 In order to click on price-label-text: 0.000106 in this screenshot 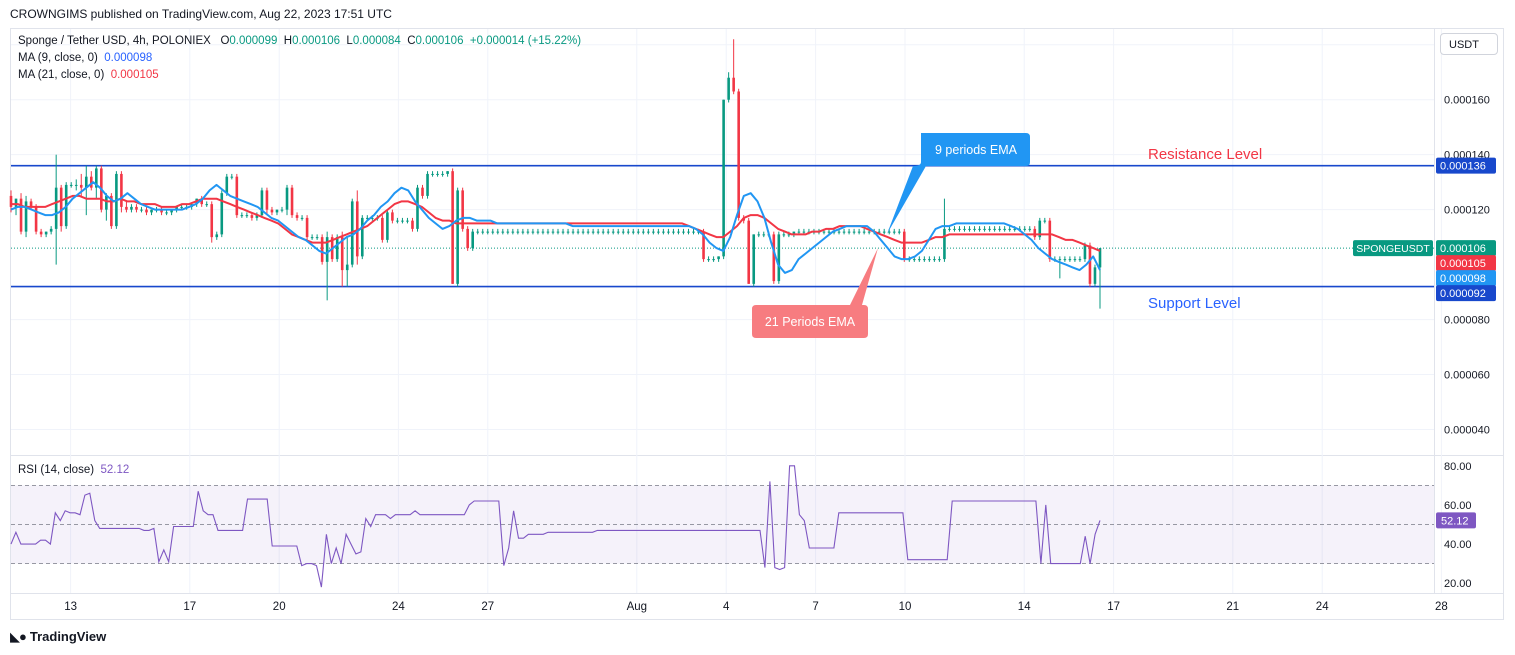, I will do `click(1463, 249)`.